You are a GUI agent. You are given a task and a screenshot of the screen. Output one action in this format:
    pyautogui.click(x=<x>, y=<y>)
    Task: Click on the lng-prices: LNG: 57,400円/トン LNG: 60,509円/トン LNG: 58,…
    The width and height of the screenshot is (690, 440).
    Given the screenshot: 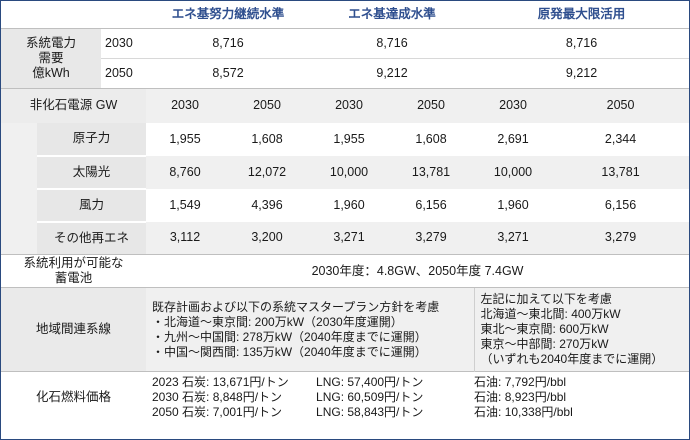 What is the action you would take?
    pyautogui.click(x=392, y=397)
    